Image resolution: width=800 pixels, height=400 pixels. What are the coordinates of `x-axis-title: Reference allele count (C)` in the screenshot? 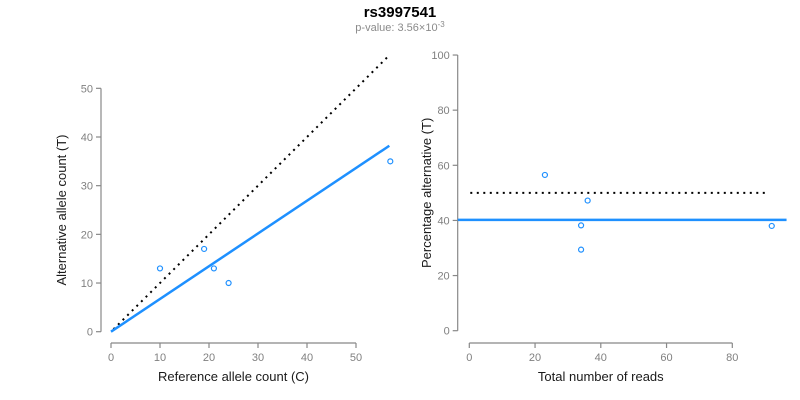 It's located at (233, 376).